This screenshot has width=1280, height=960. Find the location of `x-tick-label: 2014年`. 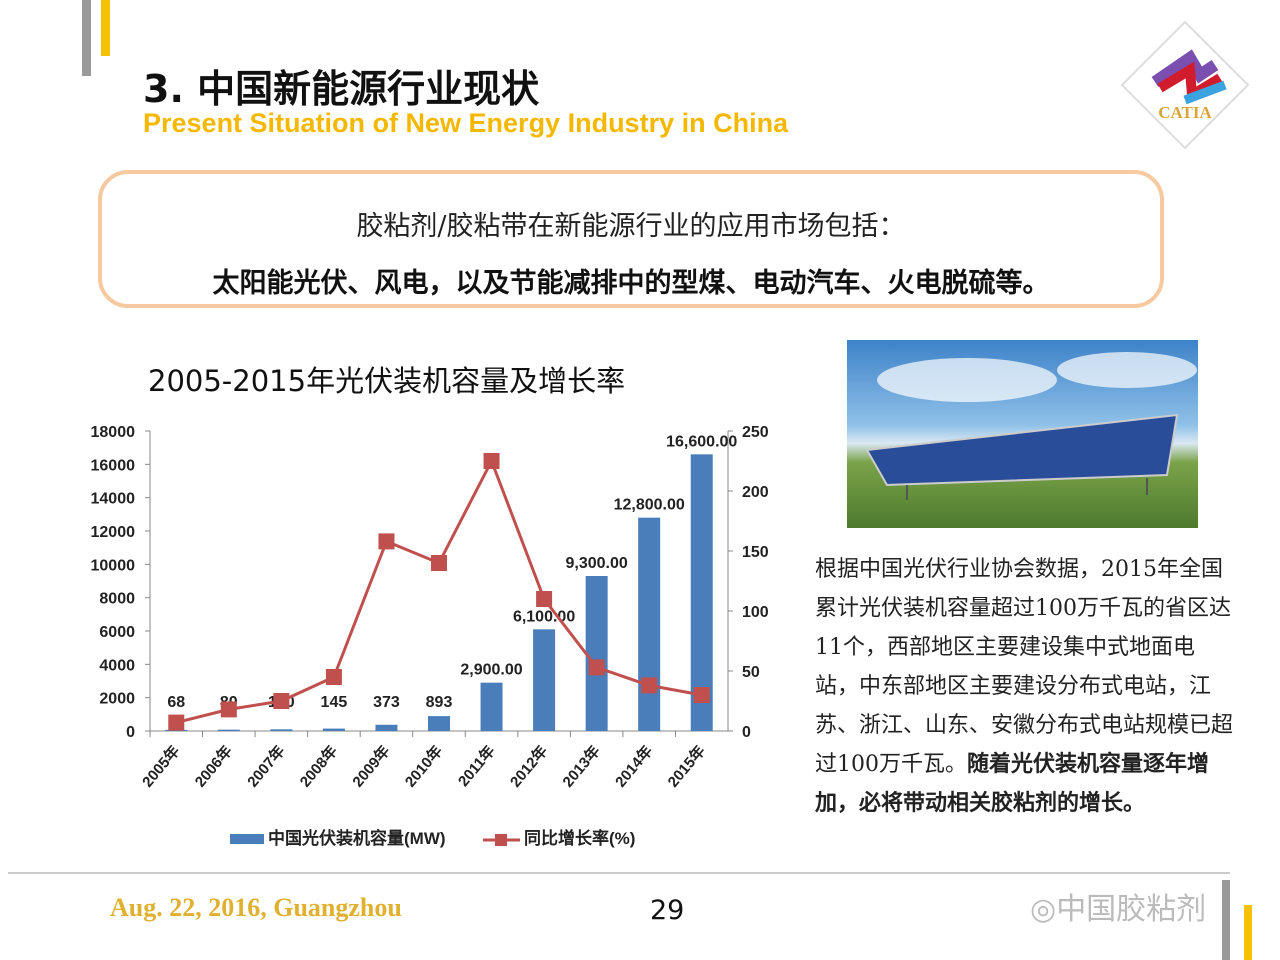

x-tick-label: 2014年 is located at coordinates (633, 766).